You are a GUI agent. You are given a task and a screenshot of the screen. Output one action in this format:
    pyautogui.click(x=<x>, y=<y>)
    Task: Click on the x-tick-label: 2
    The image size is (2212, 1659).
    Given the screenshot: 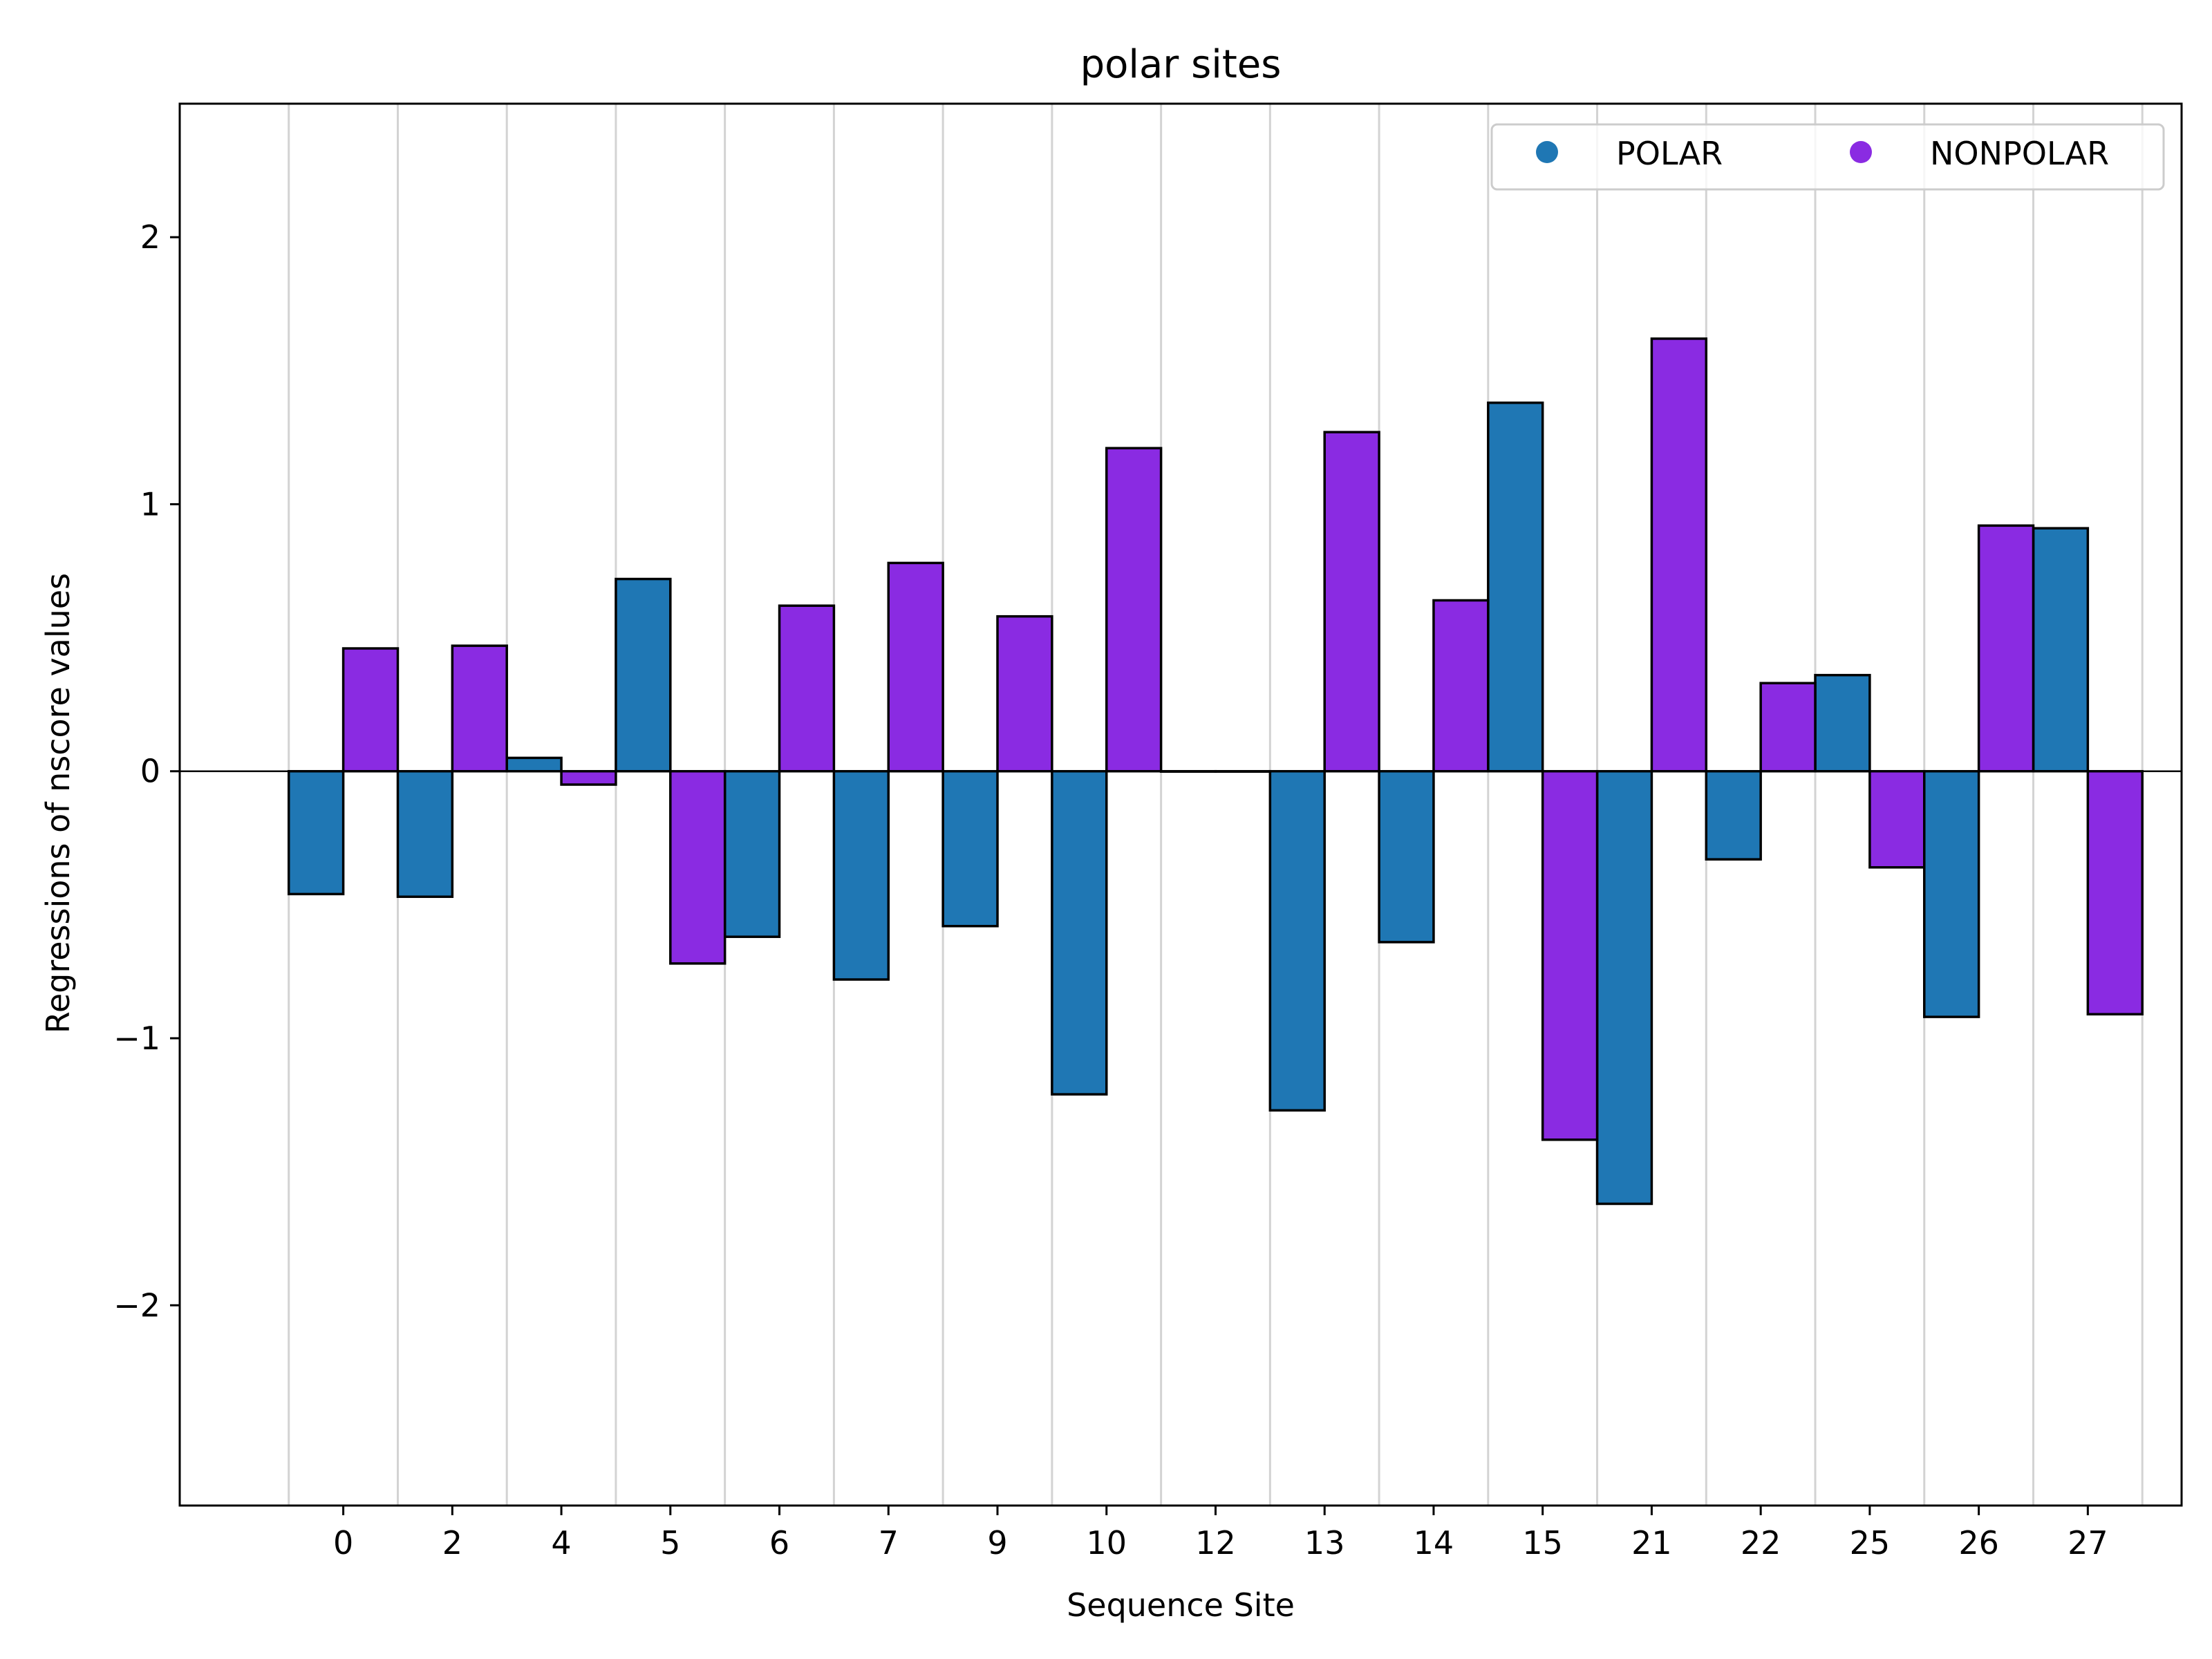 What is the action you would take?
    pyautogui.click(x=452, y=1543)
    